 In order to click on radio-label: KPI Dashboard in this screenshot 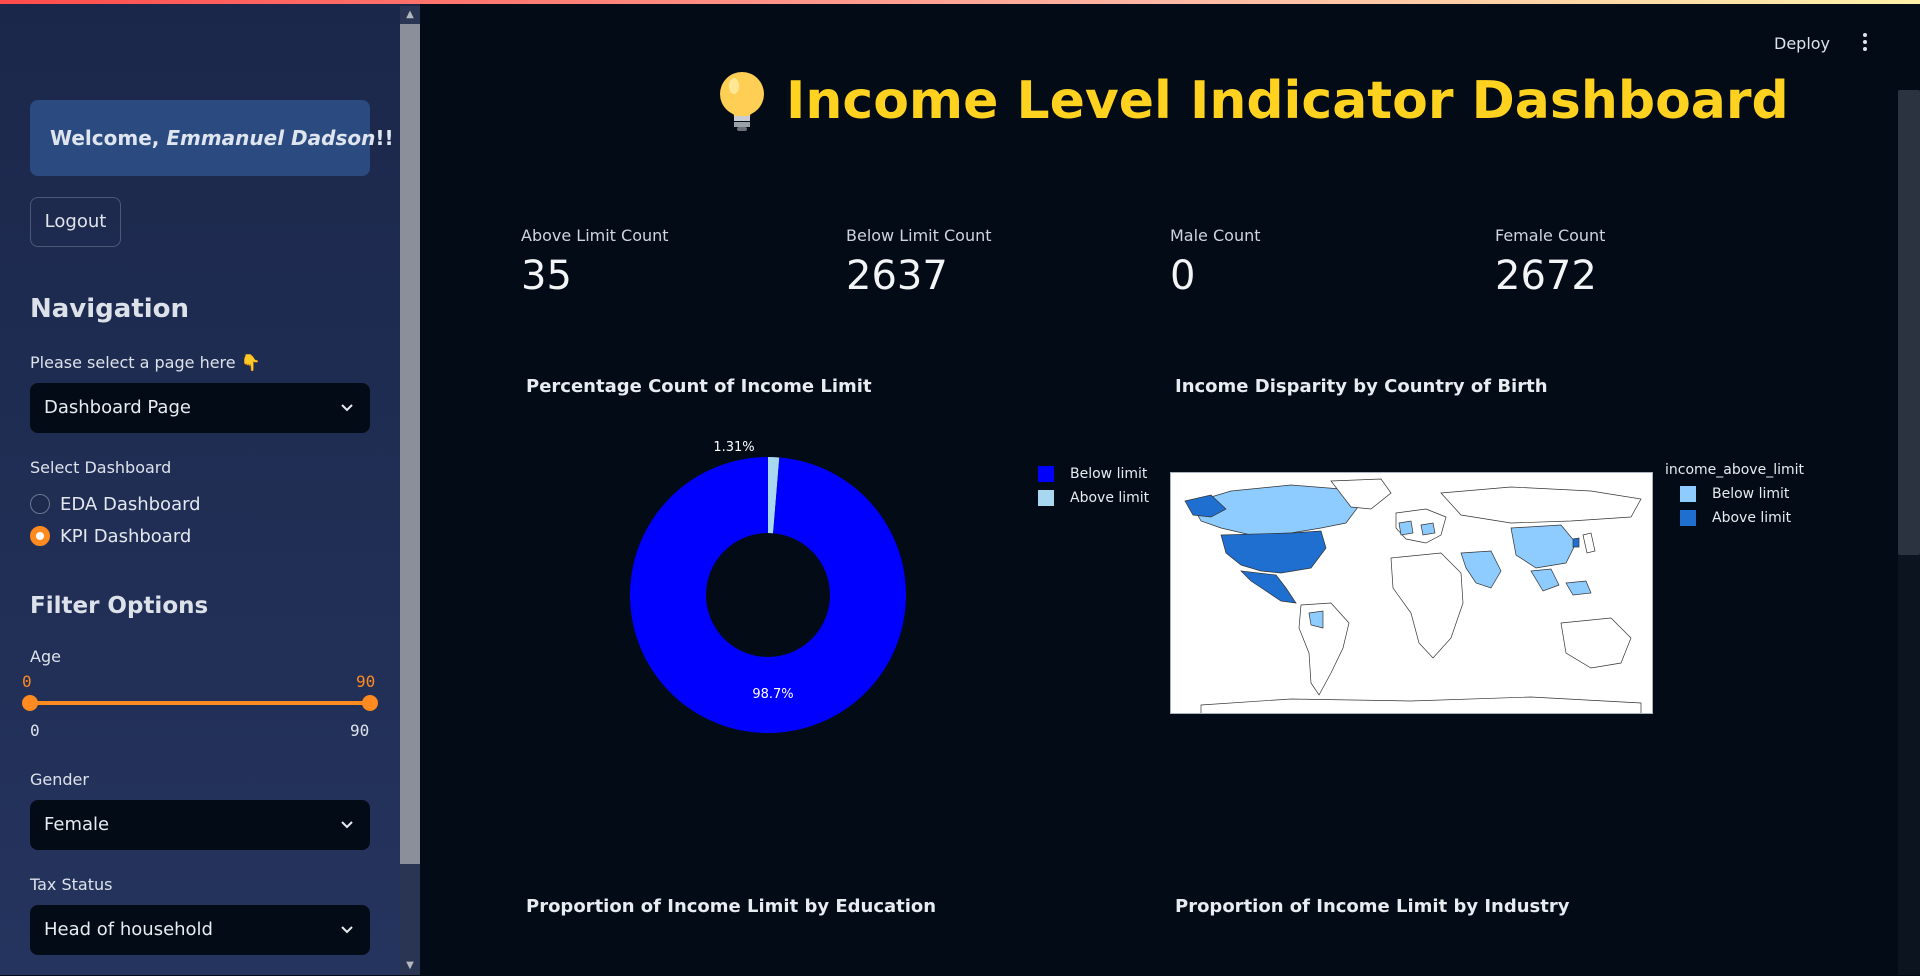, I will do `click(126, 536)`.